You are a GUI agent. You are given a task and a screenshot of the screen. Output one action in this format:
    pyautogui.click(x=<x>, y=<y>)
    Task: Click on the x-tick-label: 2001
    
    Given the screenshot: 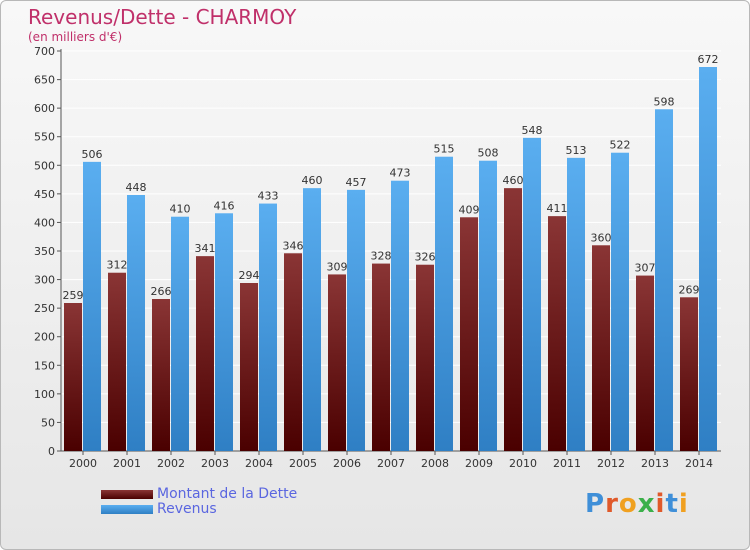 What is the action you would take?
    pyautogui.click(x=127, y=463)
    